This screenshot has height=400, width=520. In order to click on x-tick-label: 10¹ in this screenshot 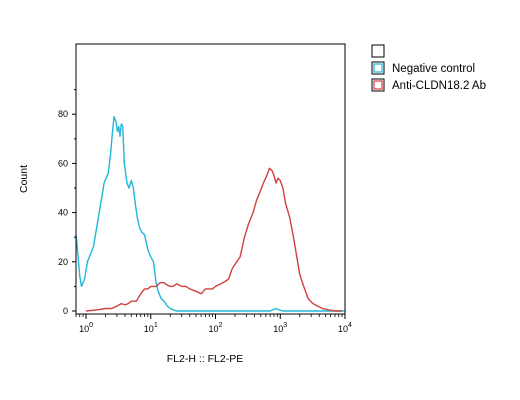, I will do `click(151, 328)`.